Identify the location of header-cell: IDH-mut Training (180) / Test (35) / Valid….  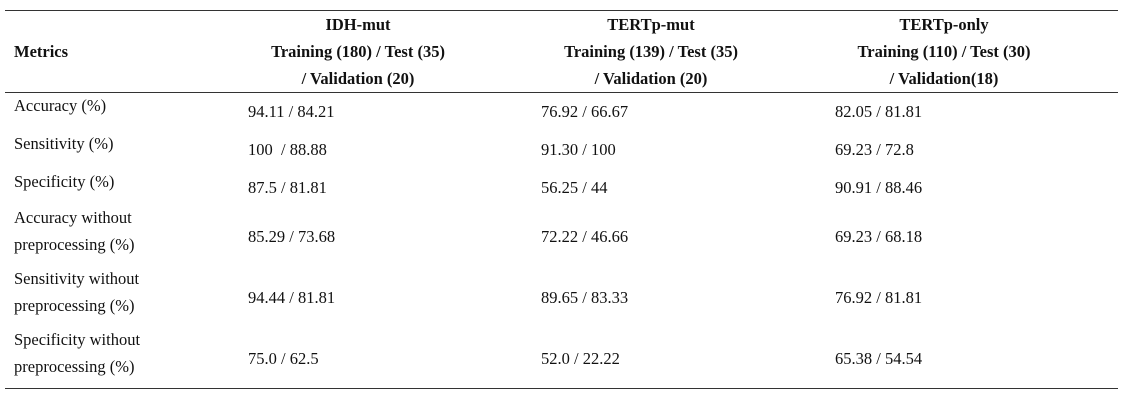
(358, 51).